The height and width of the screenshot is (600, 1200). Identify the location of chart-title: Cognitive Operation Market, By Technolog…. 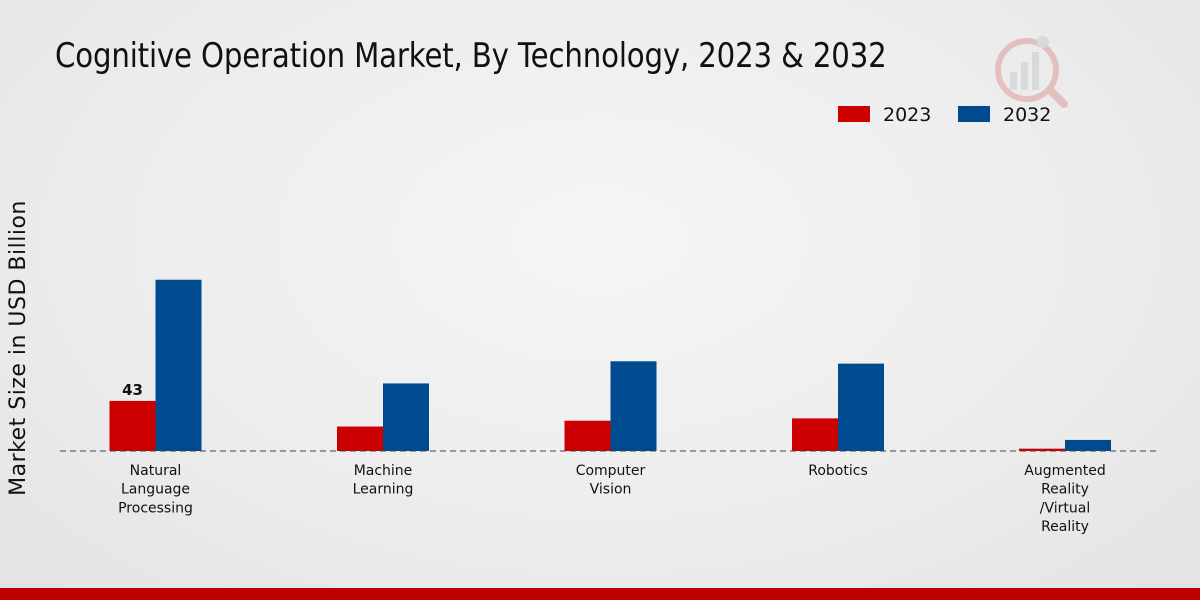
(471, 56).